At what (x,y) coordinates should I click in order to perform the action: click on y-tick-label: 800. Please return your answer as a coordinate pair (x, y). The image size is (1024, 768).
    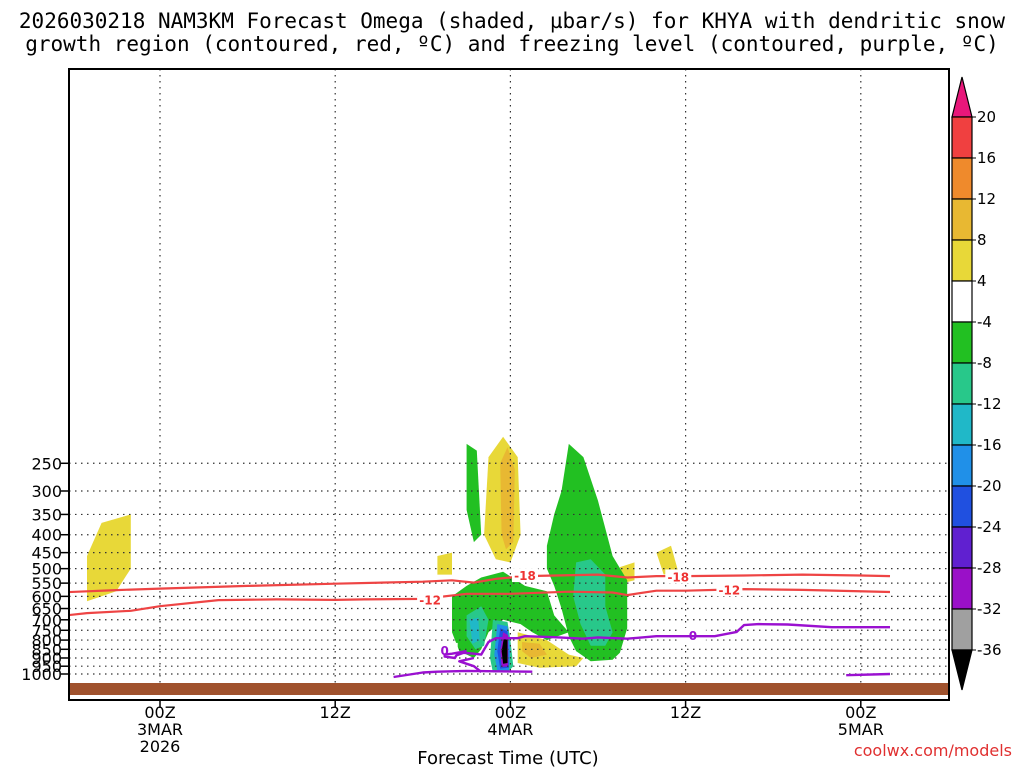
    Looking at the image, I should click on (46, 640).